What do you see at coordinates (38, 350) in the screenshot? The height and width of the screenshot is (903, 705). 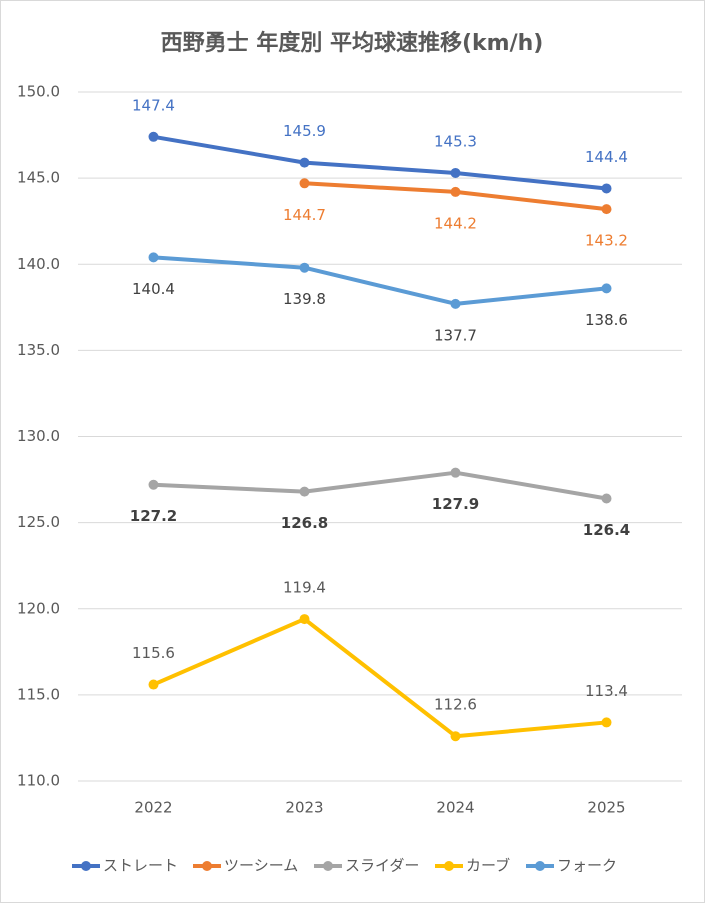 I see `y-tick-label: 135.0` at bounding box center [38, 350].